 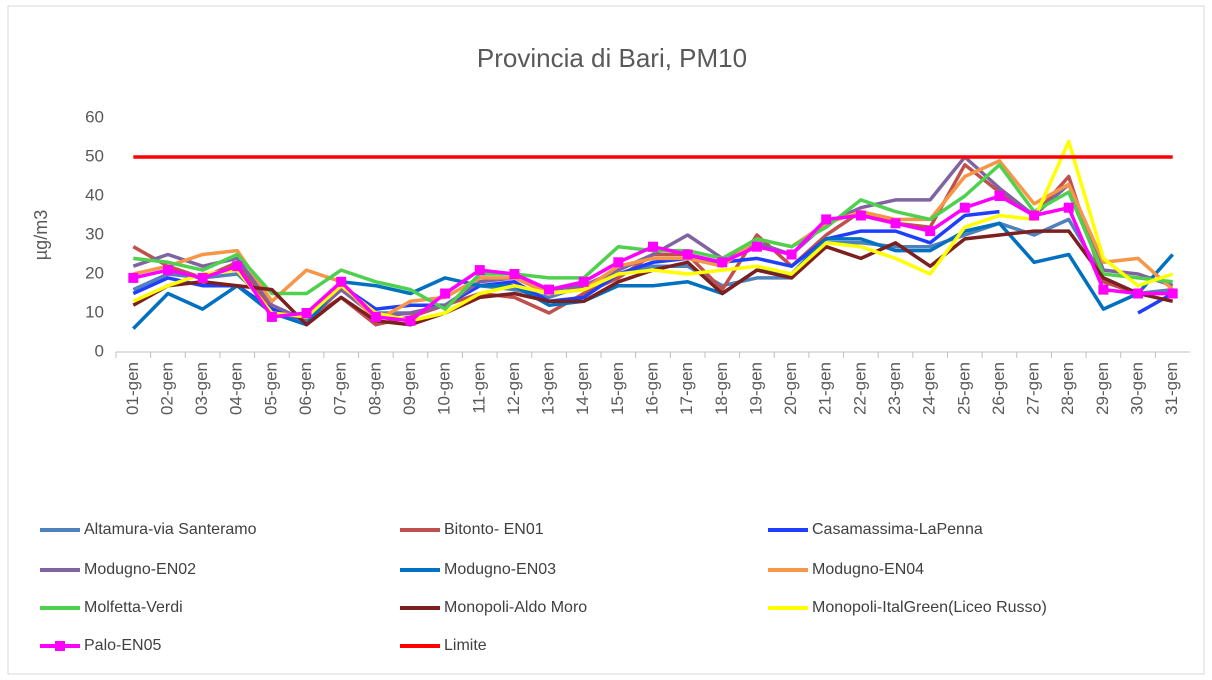 What do you see at coordinates (409, 388) in the screenshot?
I see `x-tick-label: 09-gen` at bounding box center [409, 388].